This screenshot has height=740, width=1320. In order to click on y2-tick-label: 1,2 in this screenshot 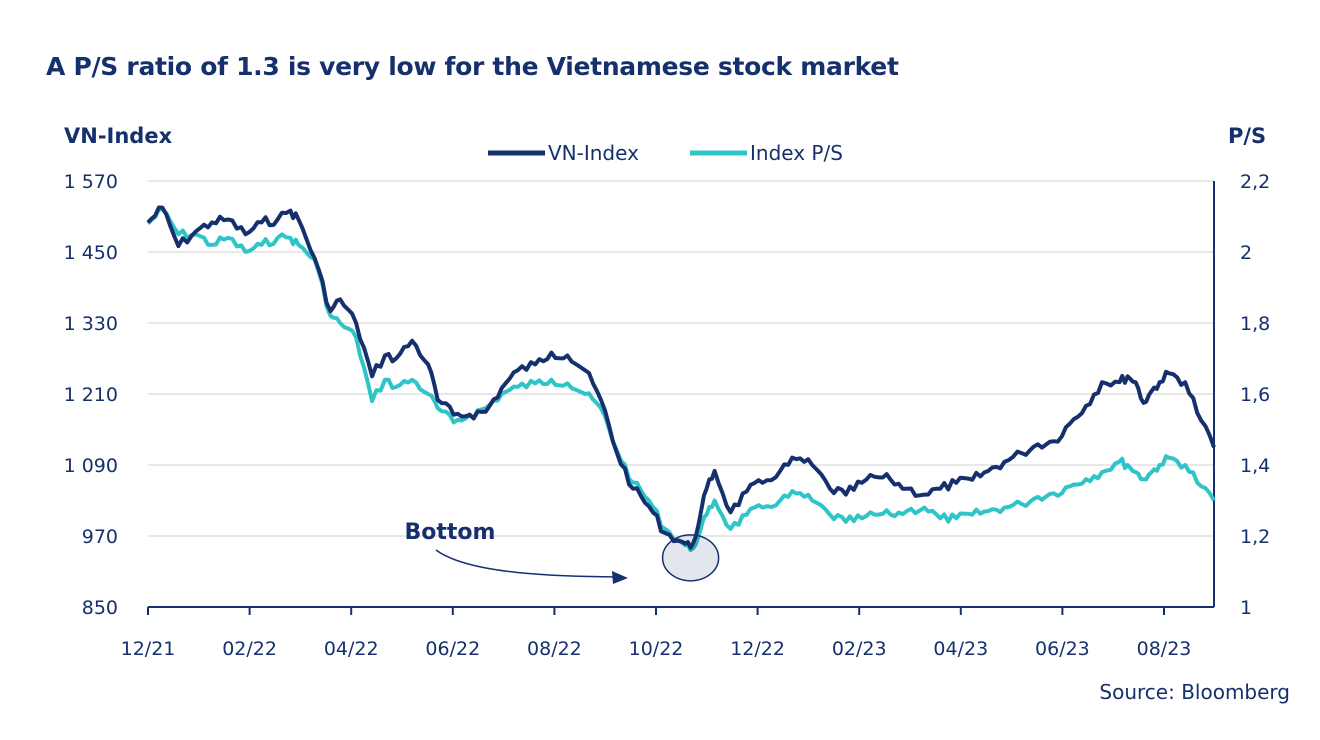, I will do `click(1255, 537)`.